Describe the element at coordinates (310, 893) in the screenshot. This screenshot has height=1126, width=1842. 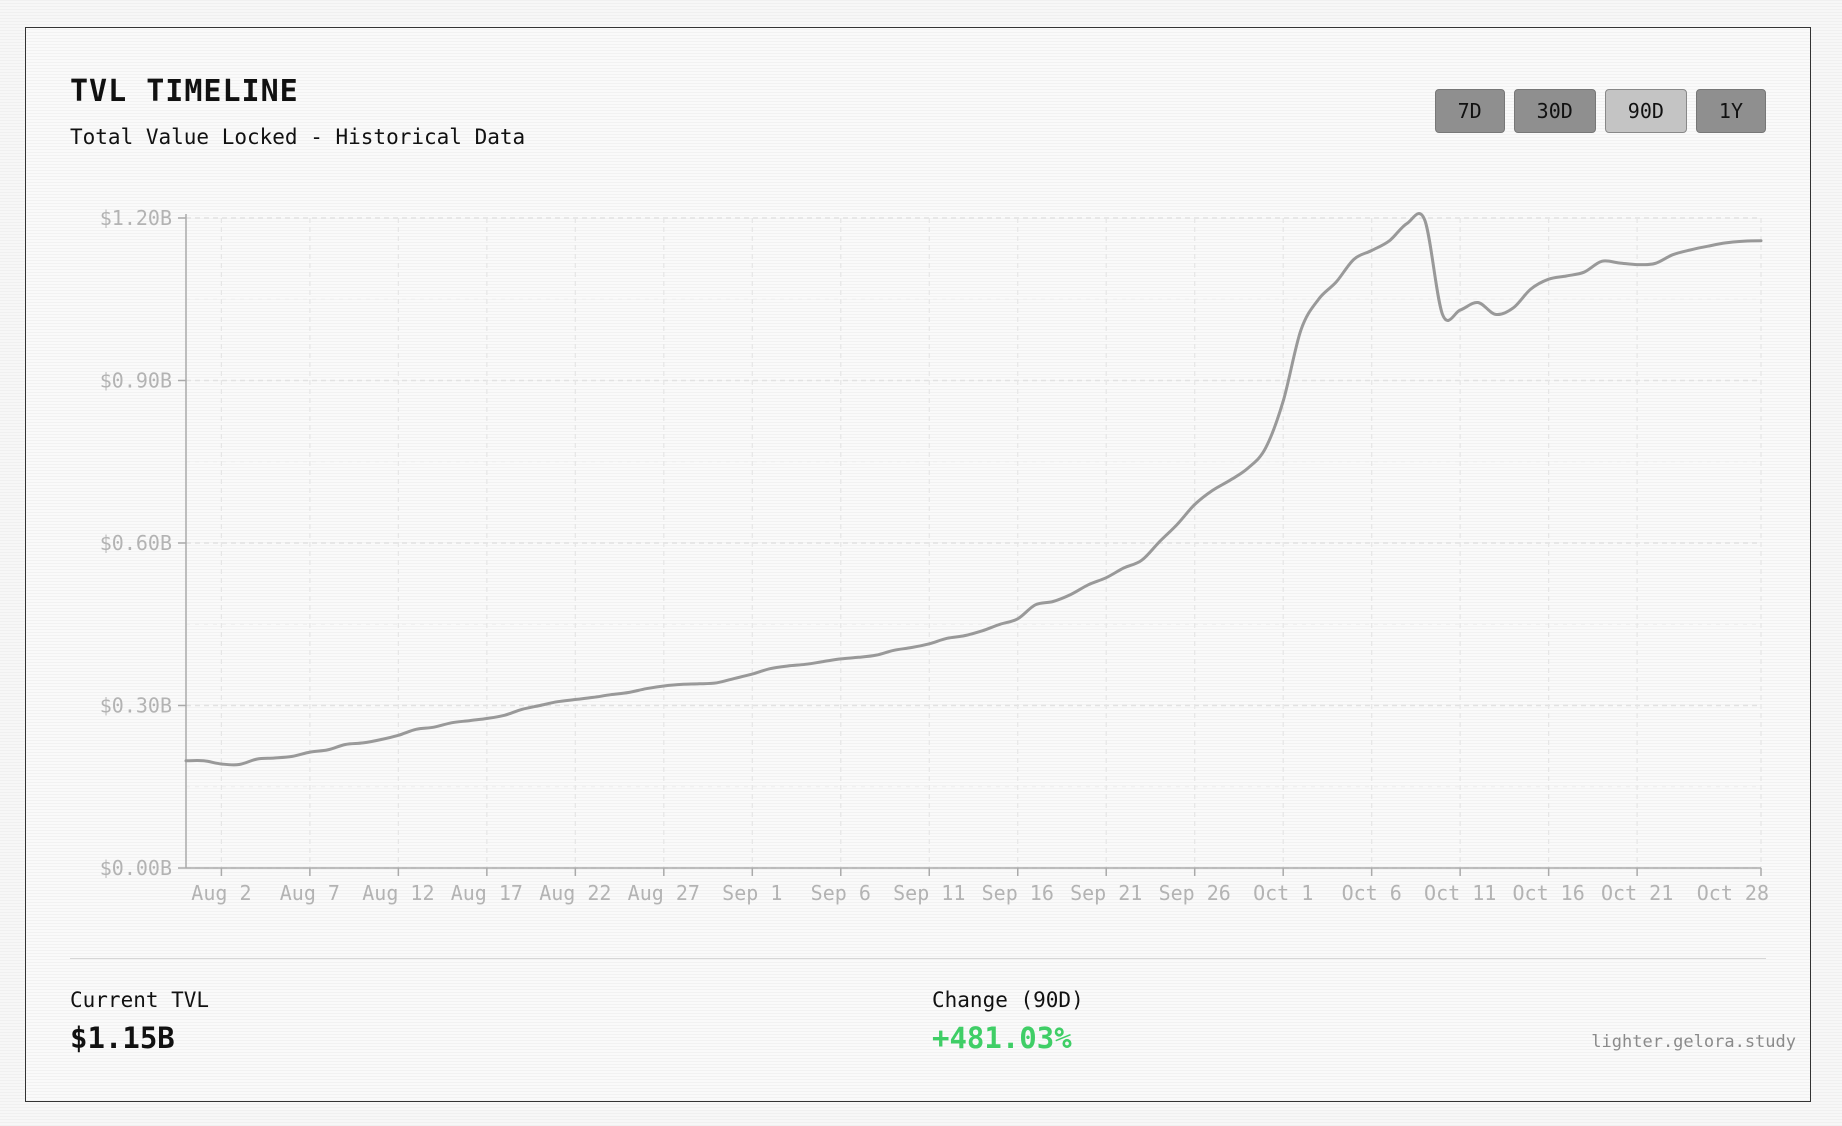
I see `x-tick-label: Aug 7` at that location.